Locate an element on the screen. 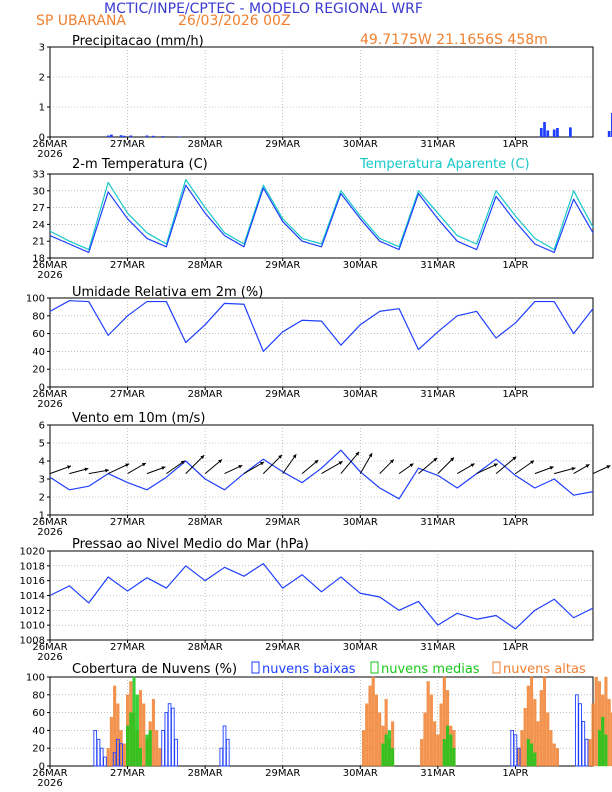  clouds-y-tick-label: 60 is located at coordinates (38, 713).